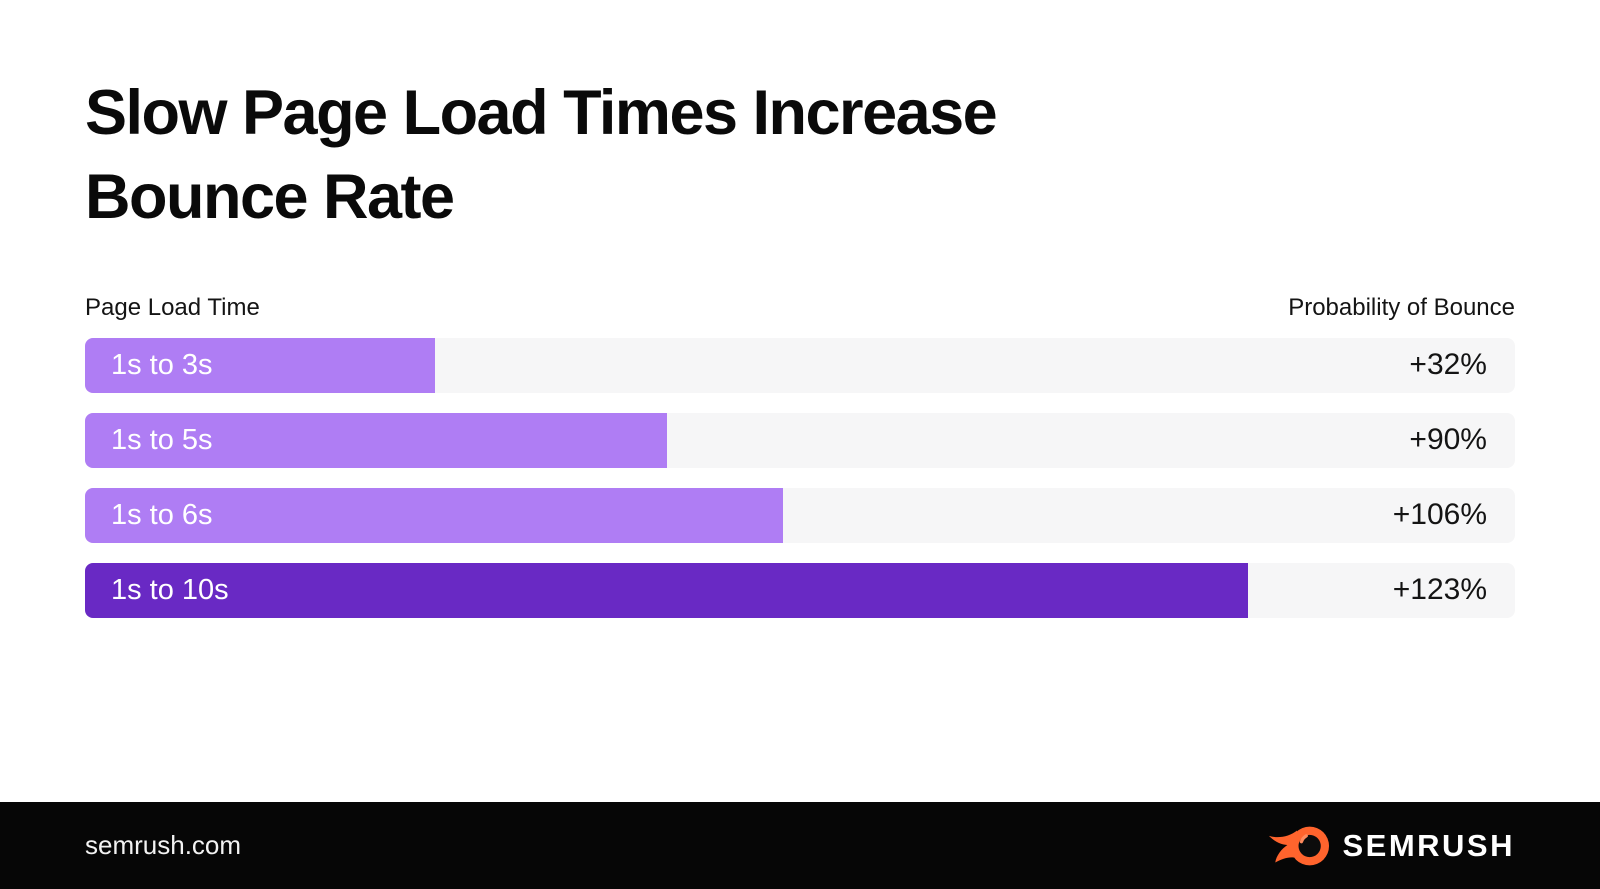 This screenshot has width=1600, height=889. What do you see at coordinates (163, 845) in the screenshot?
I see `website-url: semrush.com` at bounding box center [163, 845].